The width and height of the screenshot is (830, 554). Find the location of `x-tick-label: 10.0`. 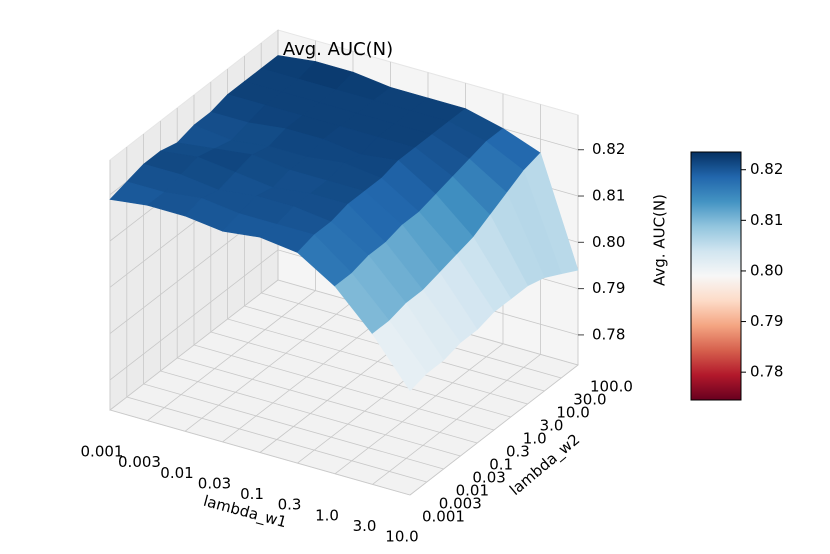

x-tick-label: 10.0 is located at coordinates (401, 537).